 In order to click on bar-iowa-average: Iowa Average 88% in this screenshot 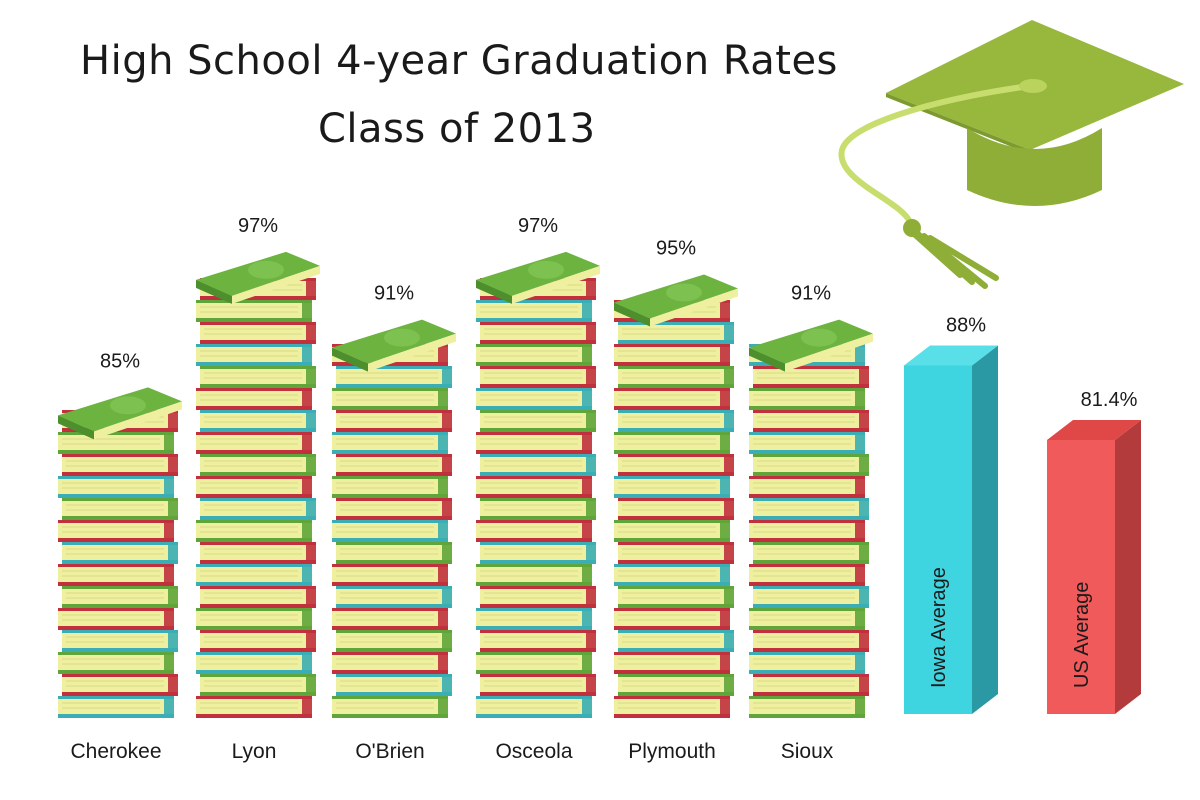, I will do `click(951, 514)`.